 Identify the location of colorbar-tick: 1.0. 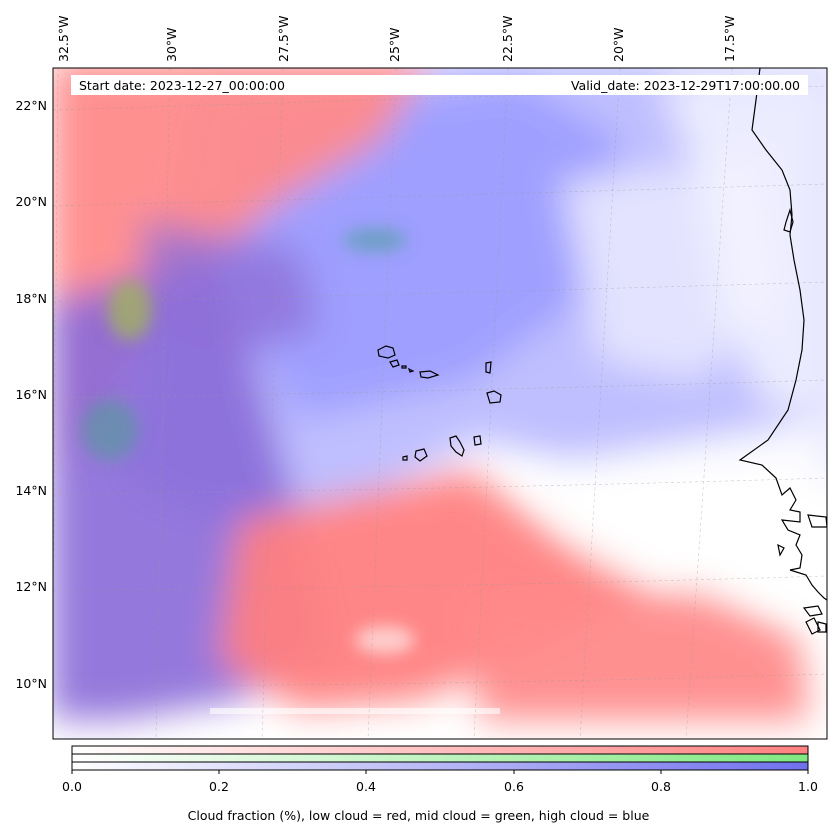
(808, 786).